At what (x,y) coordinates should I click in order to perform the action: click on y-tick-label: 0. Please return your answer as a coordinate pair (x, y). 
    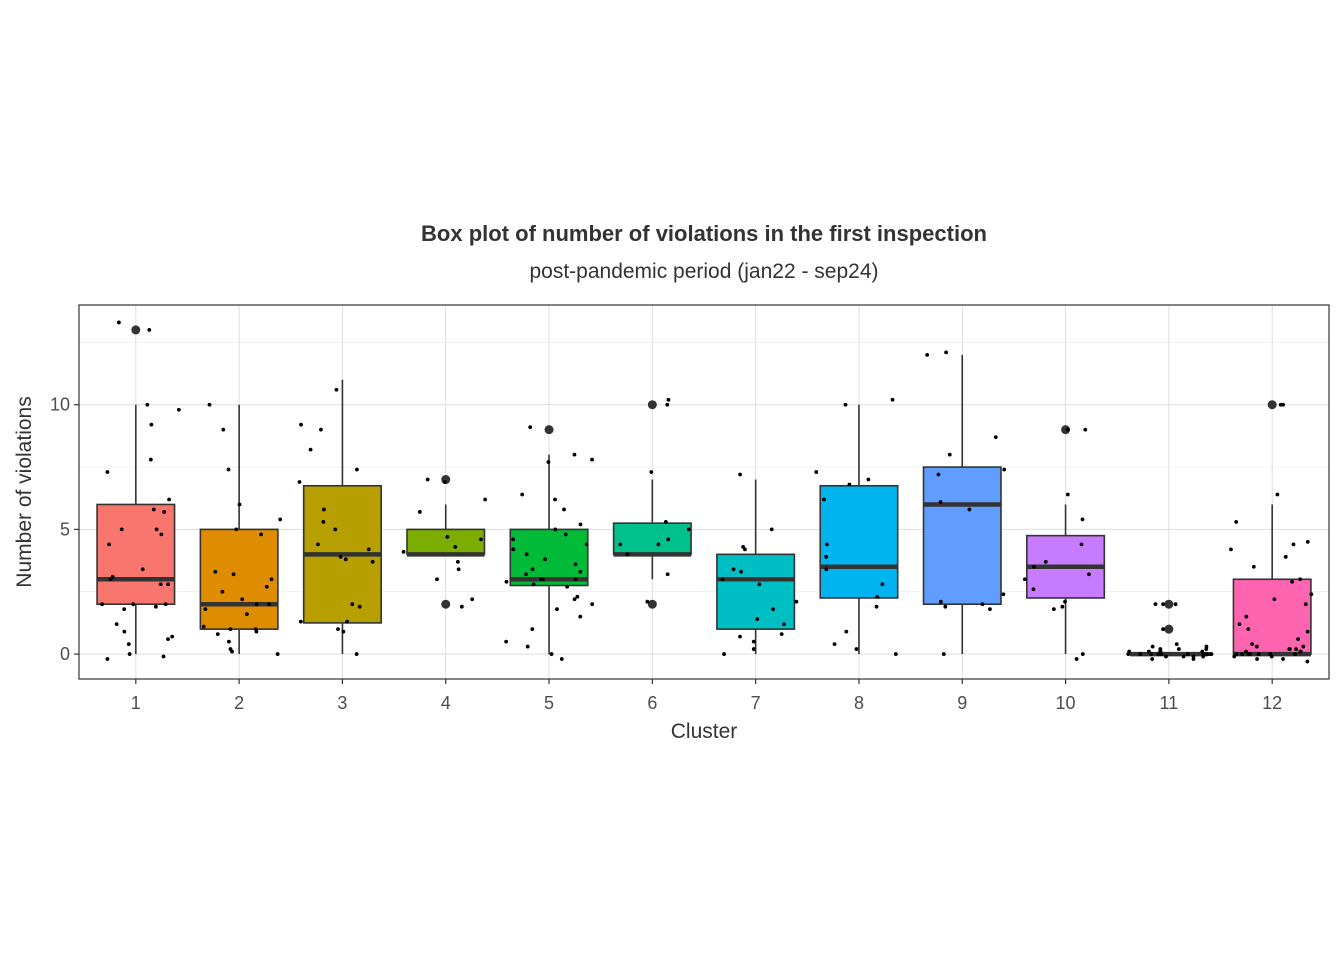
    Looking at the image, I should click on (65, 654).